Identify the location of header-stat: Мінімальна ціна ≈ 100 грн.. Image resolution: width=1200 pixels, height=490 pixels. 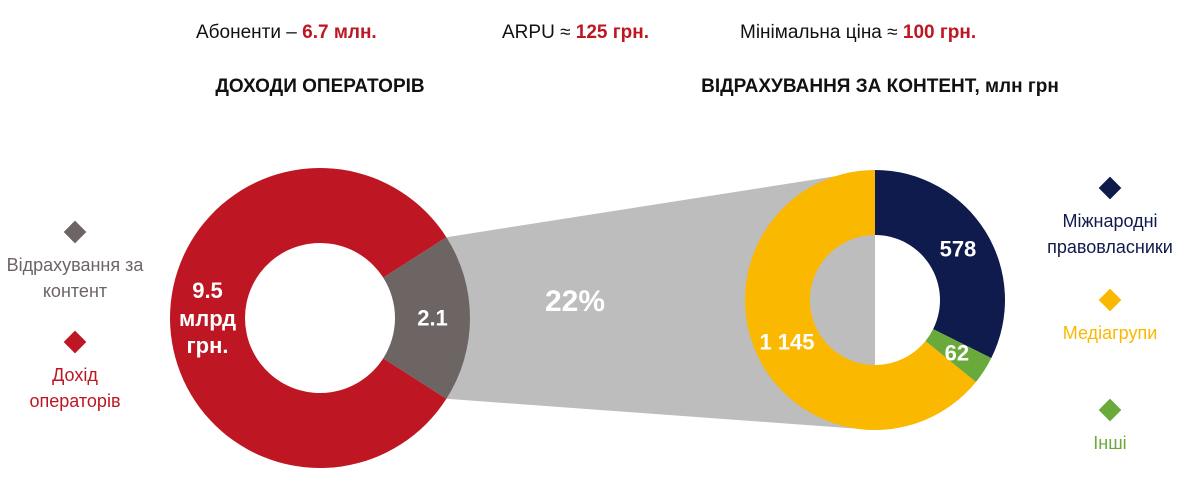
(858, 33).